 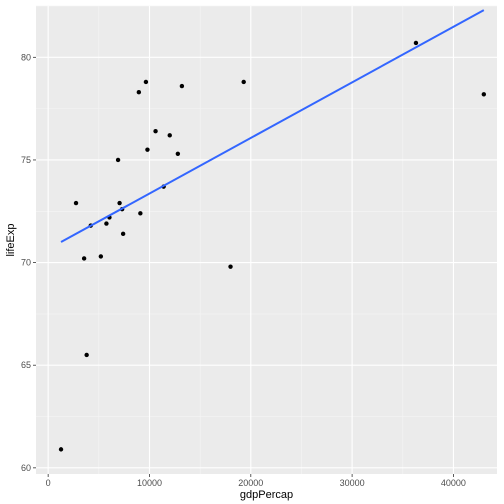 I want to click on x-tick-label: 10000, so click(x=149, y=483).